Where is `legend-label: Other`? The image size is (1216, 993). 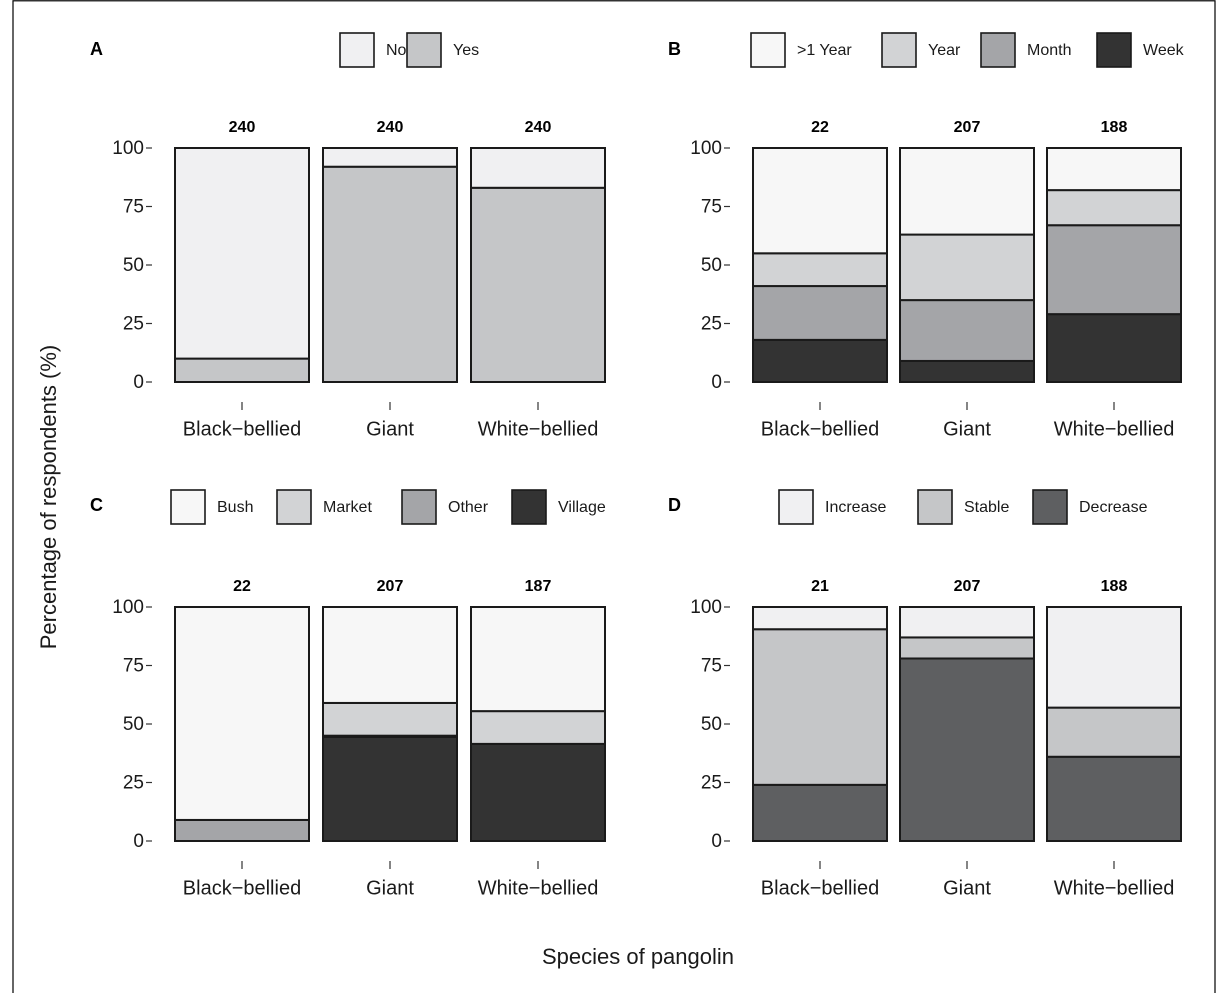 legend-label: Other is located at coordinates (468, 507).